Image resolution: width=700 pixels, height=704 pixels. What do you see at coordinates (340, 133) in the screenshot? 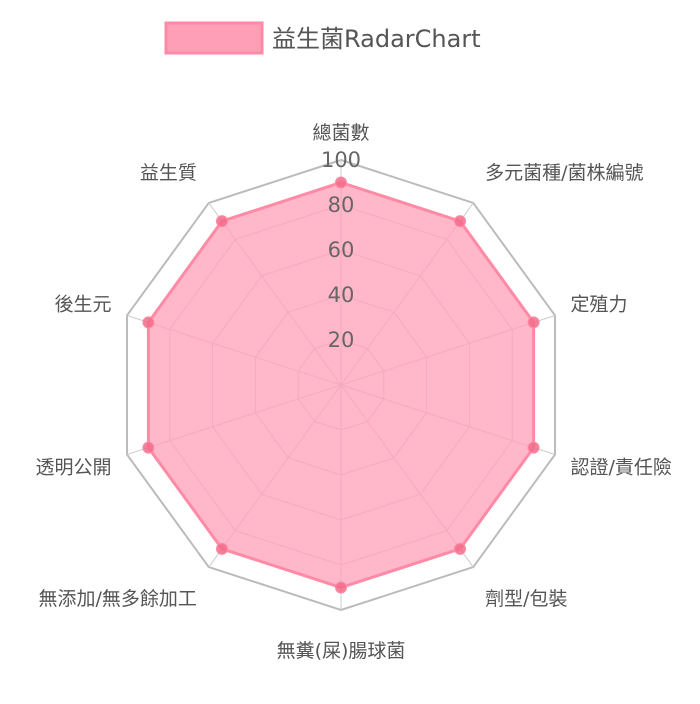
I see `axis-label-0: 總菌數` at bounding box center [340, 133].